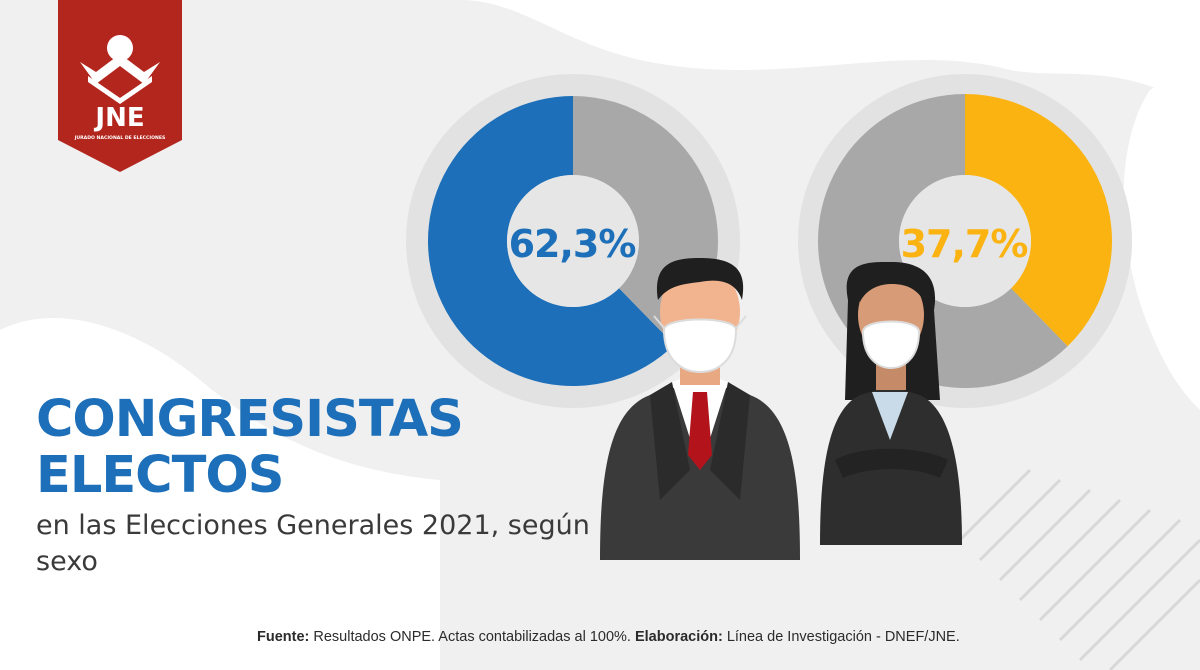 This screenshot has width=1200, height=670. I want to click on donut-slice-female, so click(1039, 220).